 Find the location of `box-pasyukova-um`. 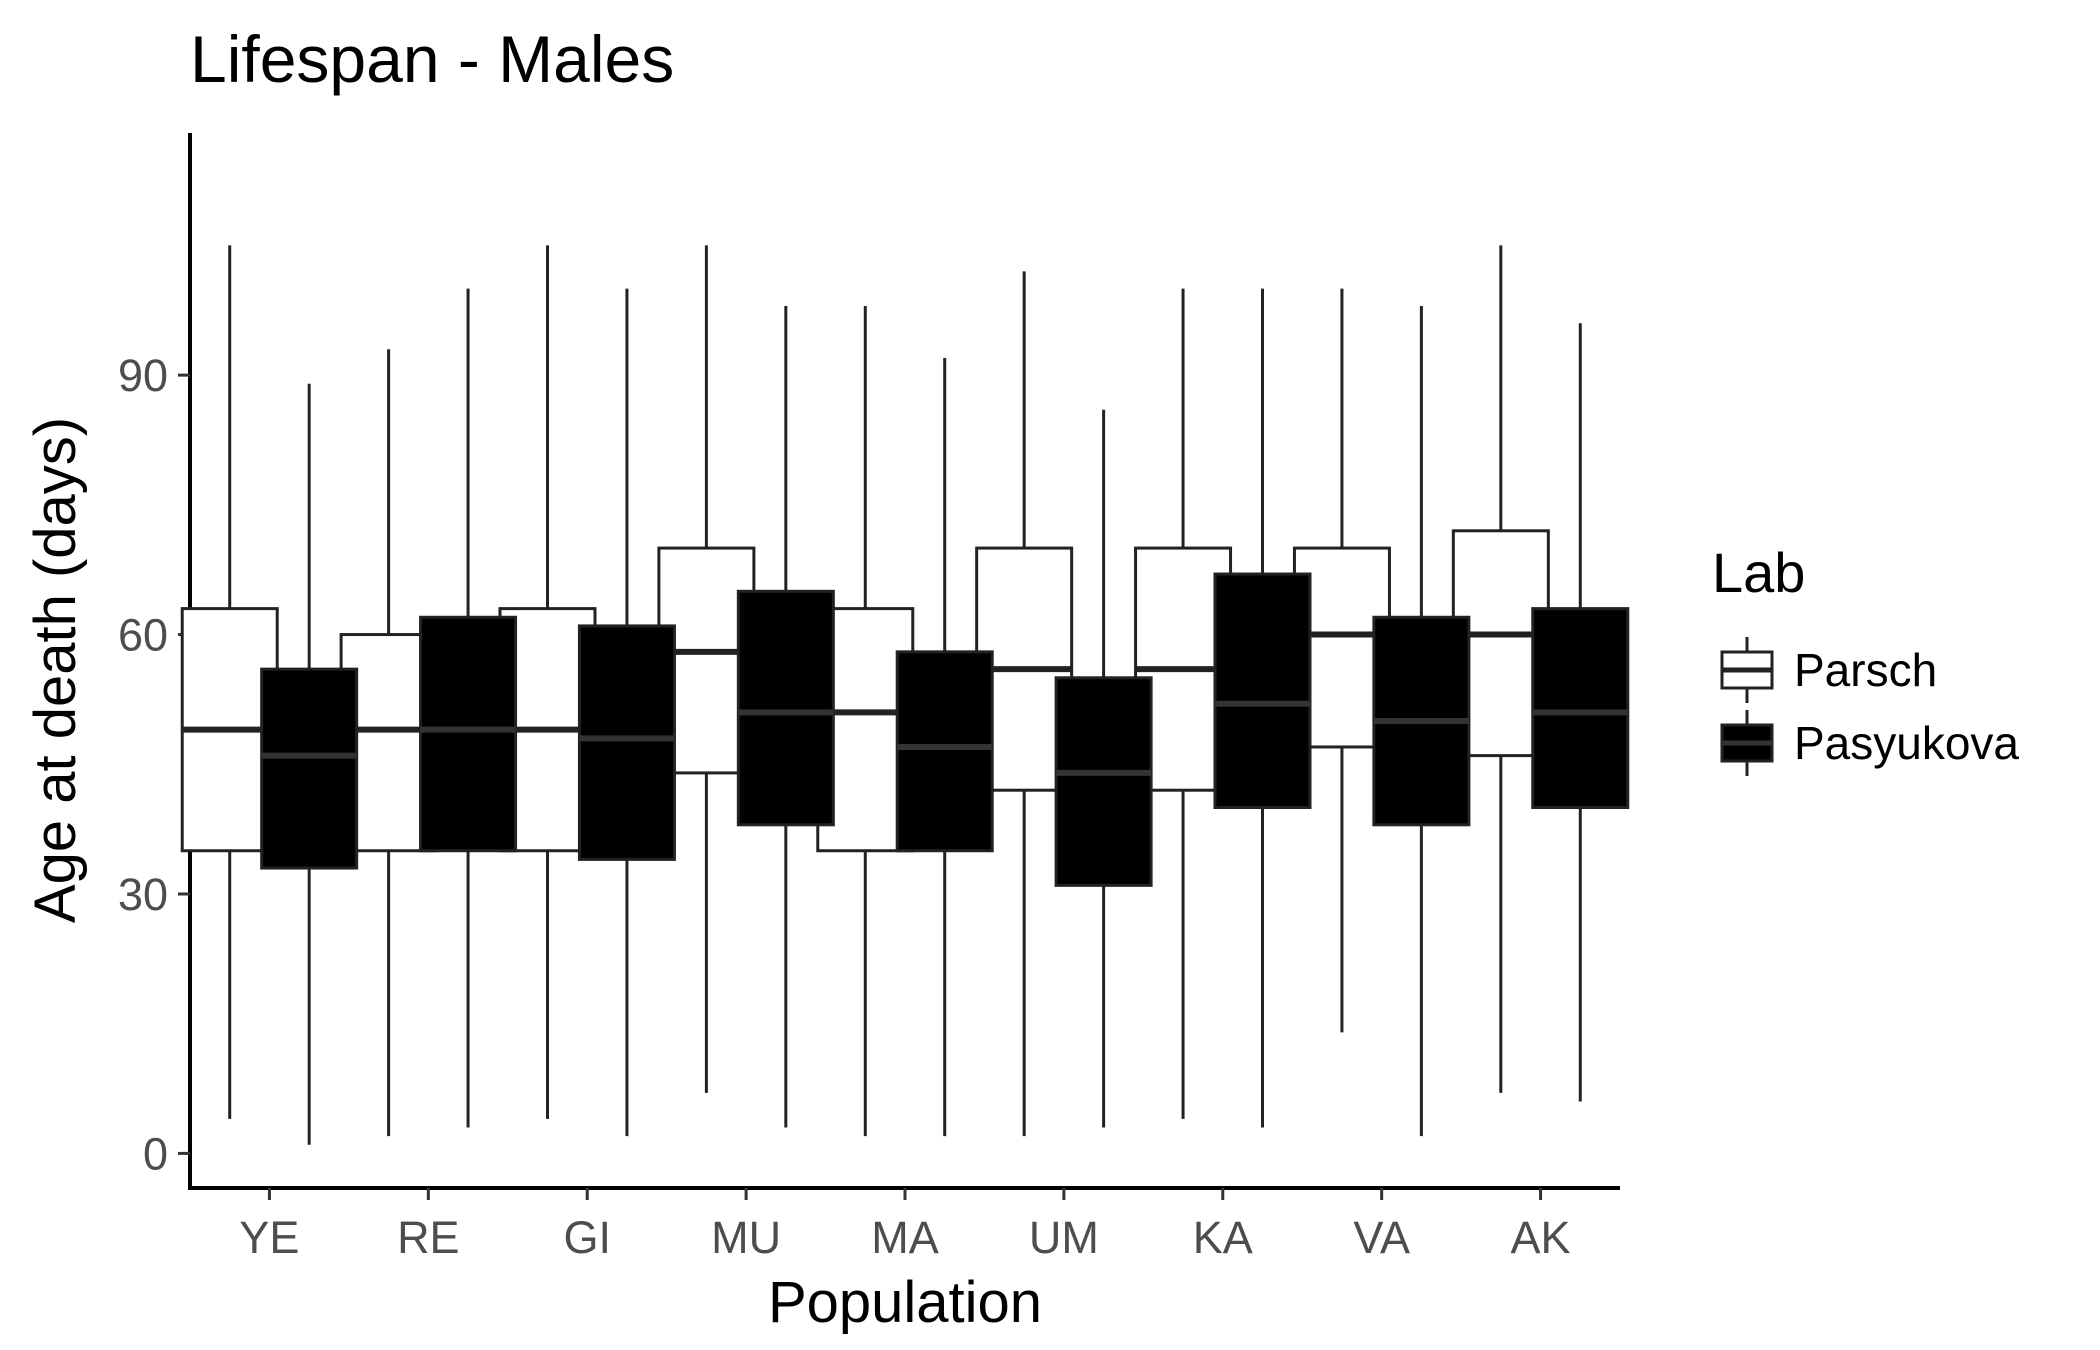

box-pasyukova-um is located at coordinates (1103, 768).